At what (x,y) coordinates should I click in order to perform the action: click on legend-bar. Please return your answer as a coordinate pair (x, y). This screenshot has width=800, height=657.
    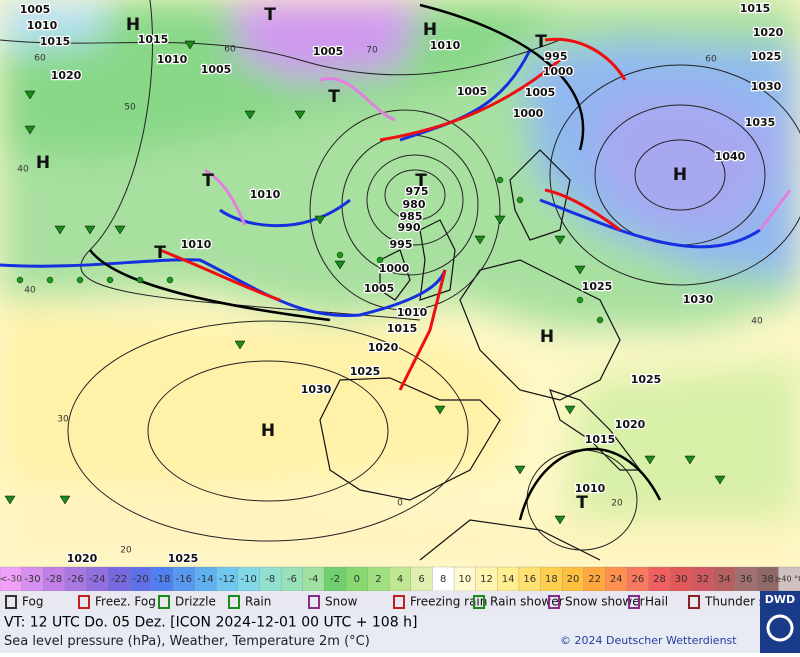
    Looking at the image, I should click on (380, 602).